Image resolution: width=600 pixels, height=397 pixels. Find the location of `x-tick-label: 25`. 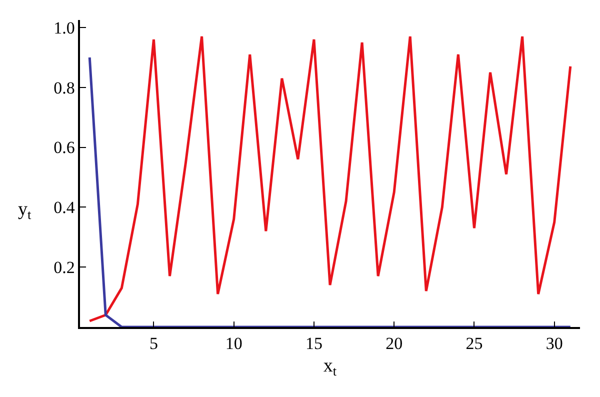

x-tick-label: 25 is located at coordinates (474, 344).